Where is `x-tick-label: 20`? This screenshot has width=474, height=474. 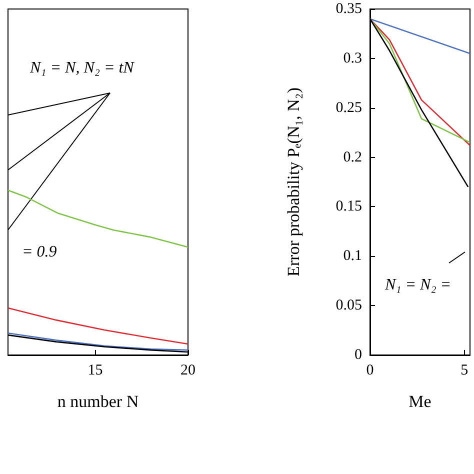 x-tick-label: 20 is located at coordinates (188, 370).